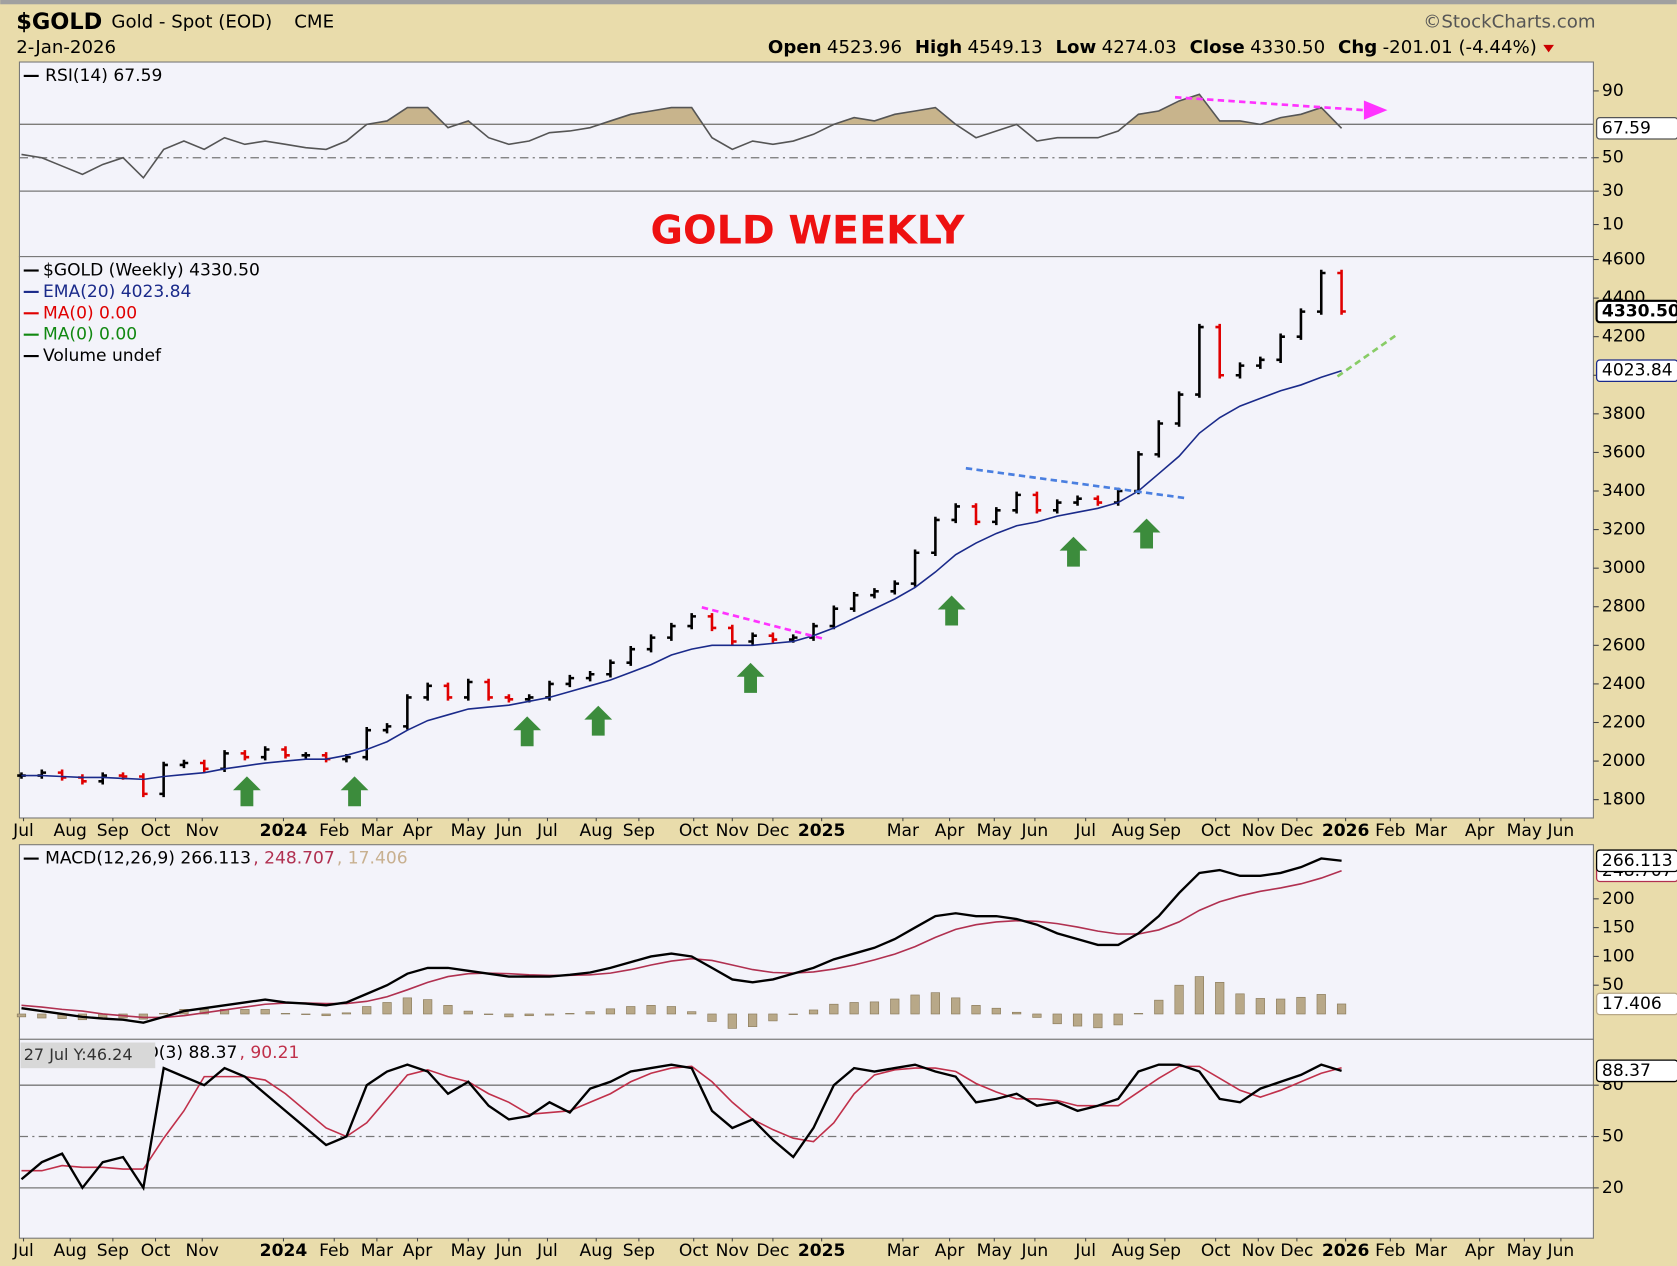 The height and width of the screenshot is (1266, 1677). What do you see at coordinates (314, 21) in the screenshot?
I see `exchange: CME` at bounding box center [314, 21].